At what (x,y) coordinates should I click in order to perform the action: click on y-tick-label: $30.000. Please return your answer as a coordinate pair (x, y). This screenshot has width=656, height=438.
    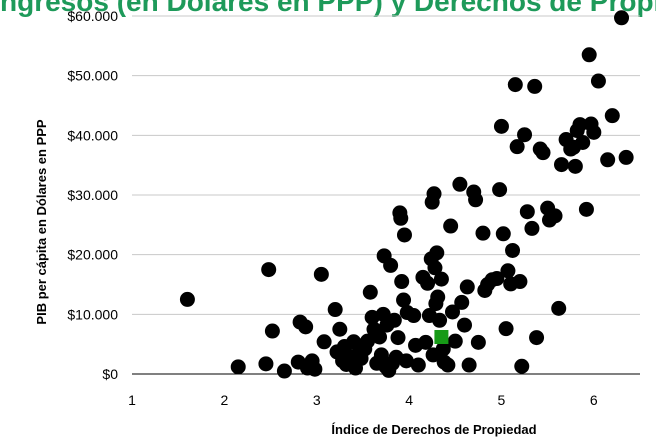
    Looking at the image, I should click on (92, 195).